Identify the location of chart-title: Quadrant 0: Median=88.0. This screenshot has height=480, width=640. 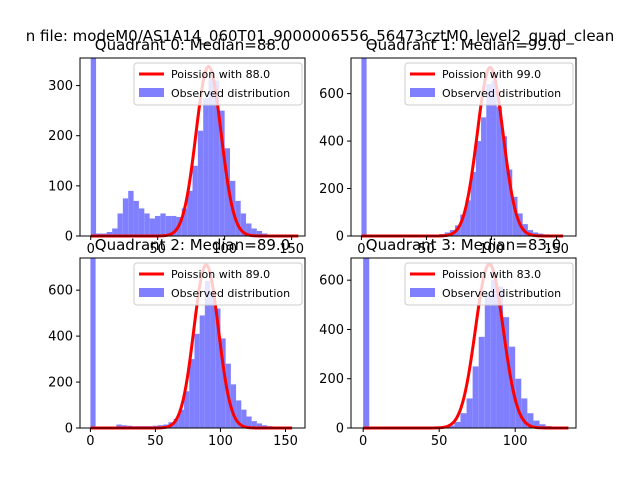
(192, 45).